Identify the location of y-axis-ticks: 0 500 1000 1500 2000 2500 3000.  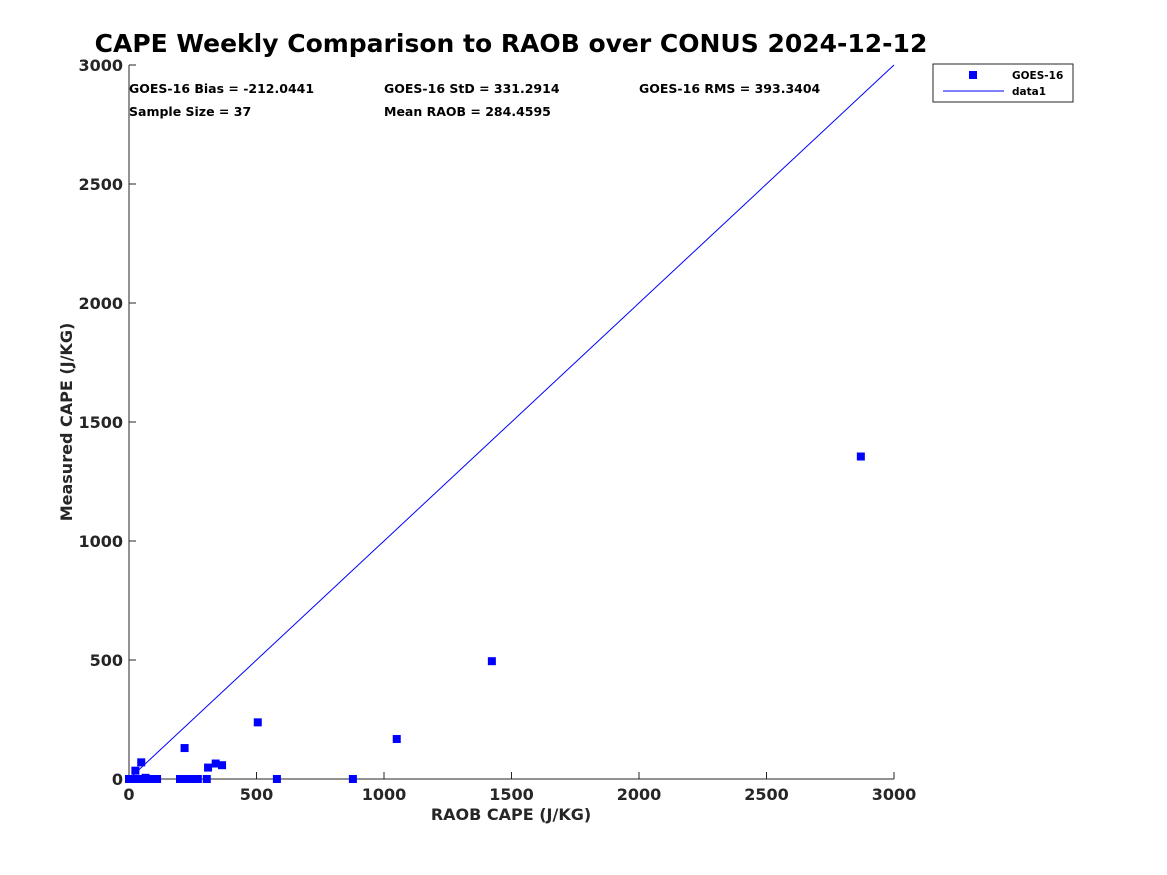
(107, 422).